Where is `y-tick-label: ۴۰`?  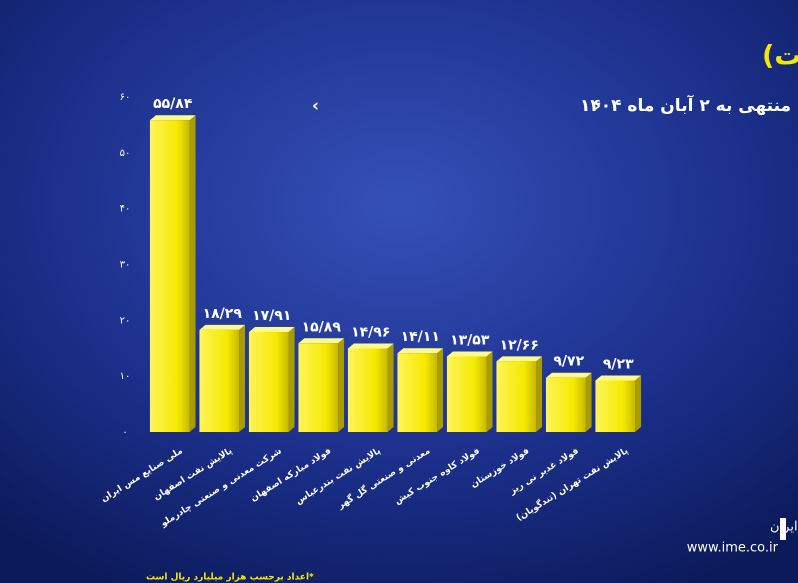 y-tick-label: ۴۰ is located at coordinates (125, 209).